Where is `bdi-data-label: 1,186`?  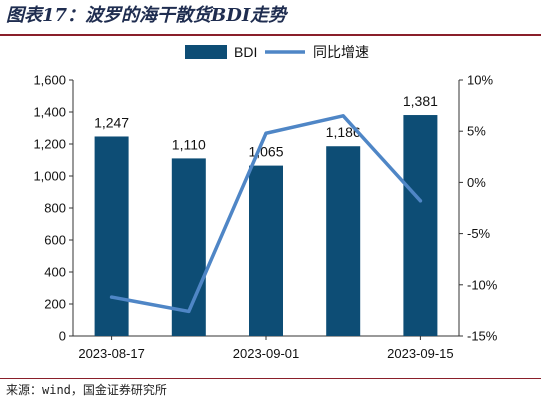 bdi-data-label: 1,186 is located at coordinates (343, 132).